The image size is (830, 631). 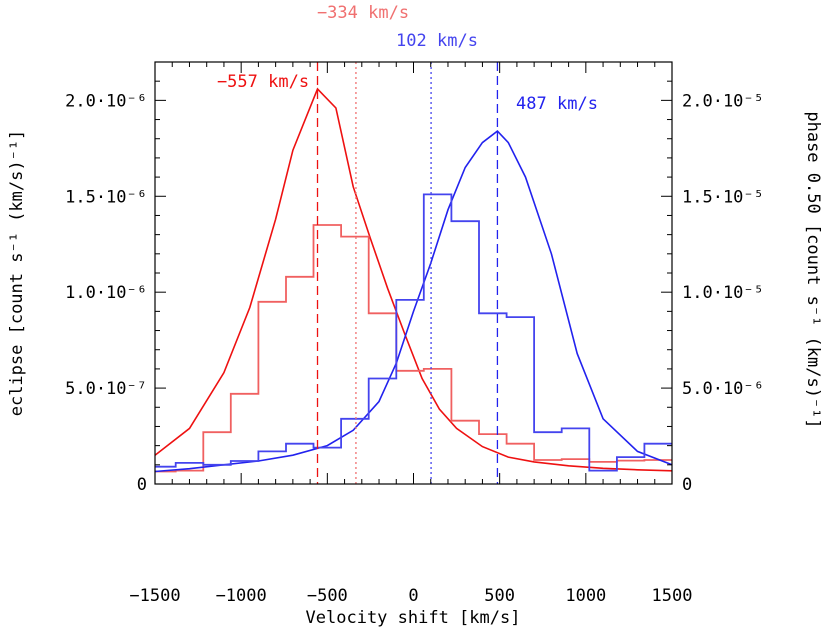 I want to click on y-tick-label-left: 5.0·10⁻⁷, so click(x=106, y=389).